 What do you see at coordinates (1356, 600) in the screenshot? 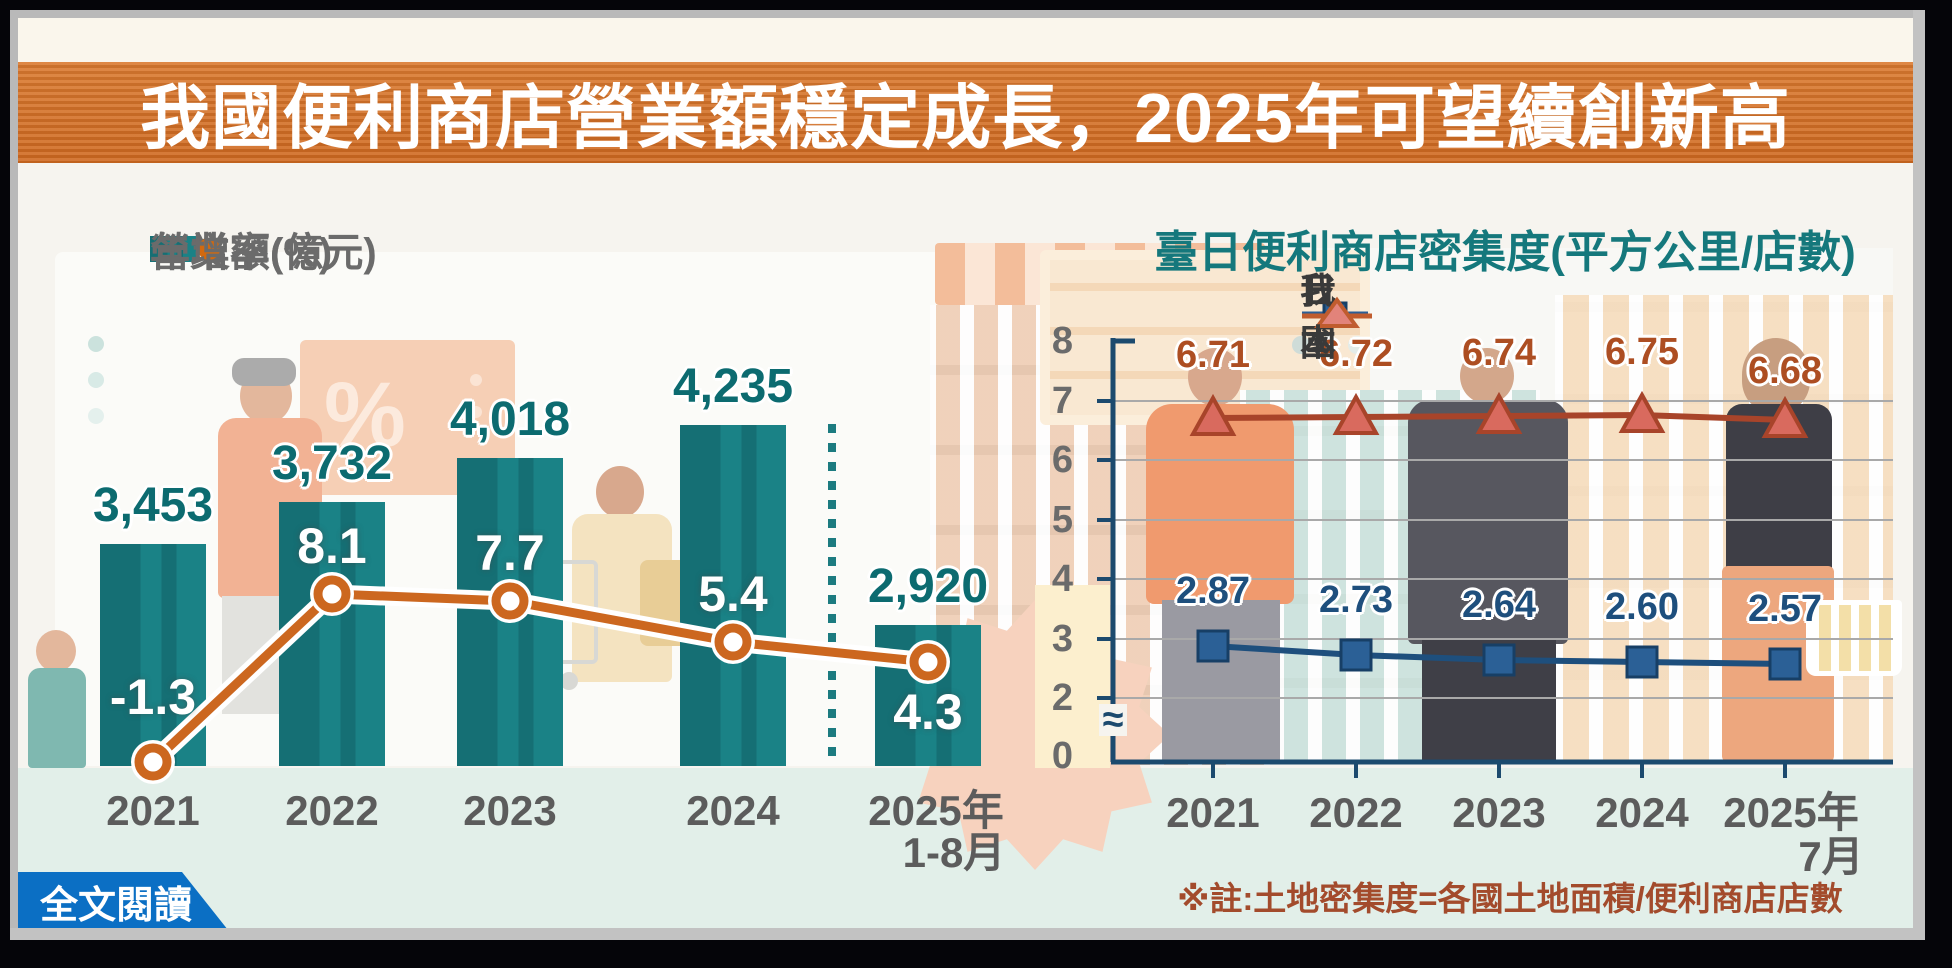
I see `taiwan-value-label: 2.73` at bounding box center [1356, 600].